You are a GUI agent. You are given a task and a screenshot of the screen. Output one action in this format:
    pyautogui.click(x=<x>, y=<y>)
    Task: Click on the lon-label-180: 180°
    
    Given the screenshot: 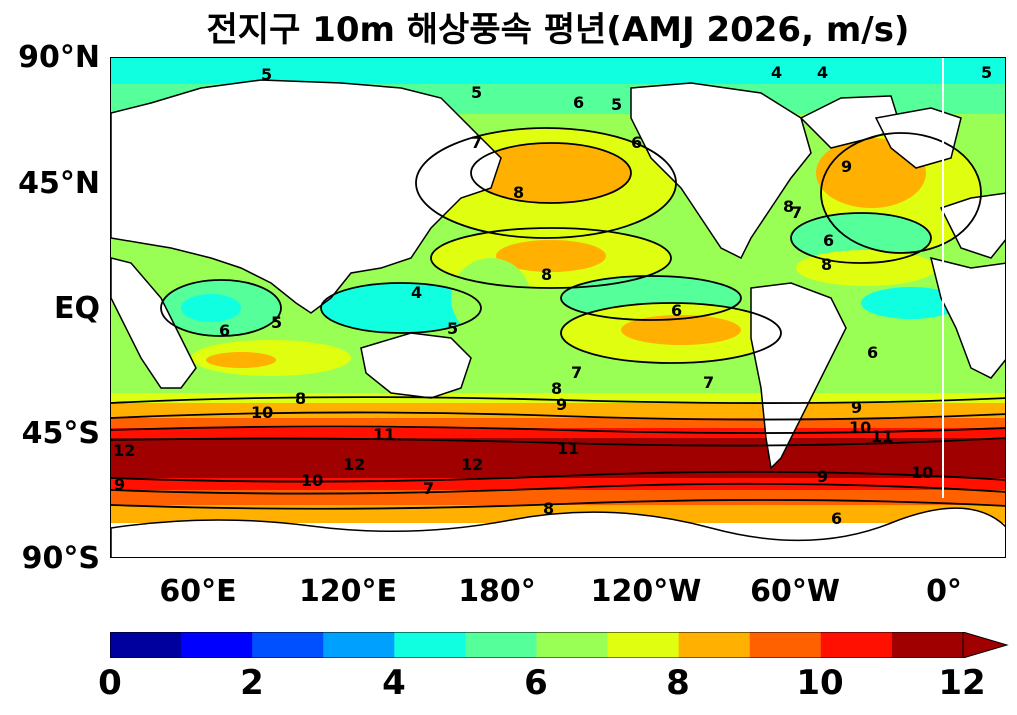 What is the action you would take?
    pyautogui.click(x=497, y=591)
    